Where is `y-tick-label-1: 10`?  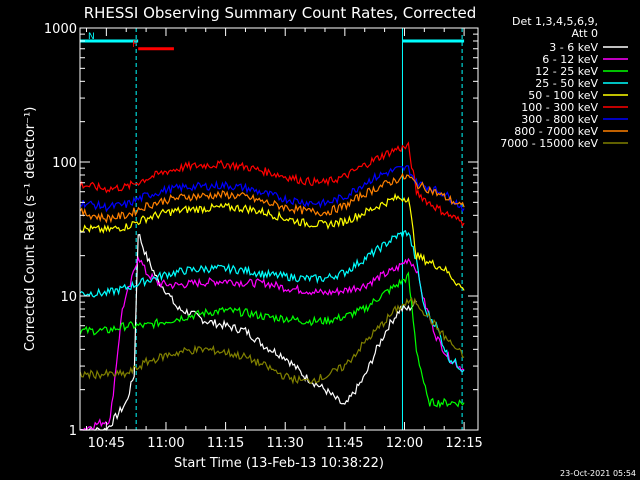
y-tick-label-1: 10 is located at coordinates (68, 297).